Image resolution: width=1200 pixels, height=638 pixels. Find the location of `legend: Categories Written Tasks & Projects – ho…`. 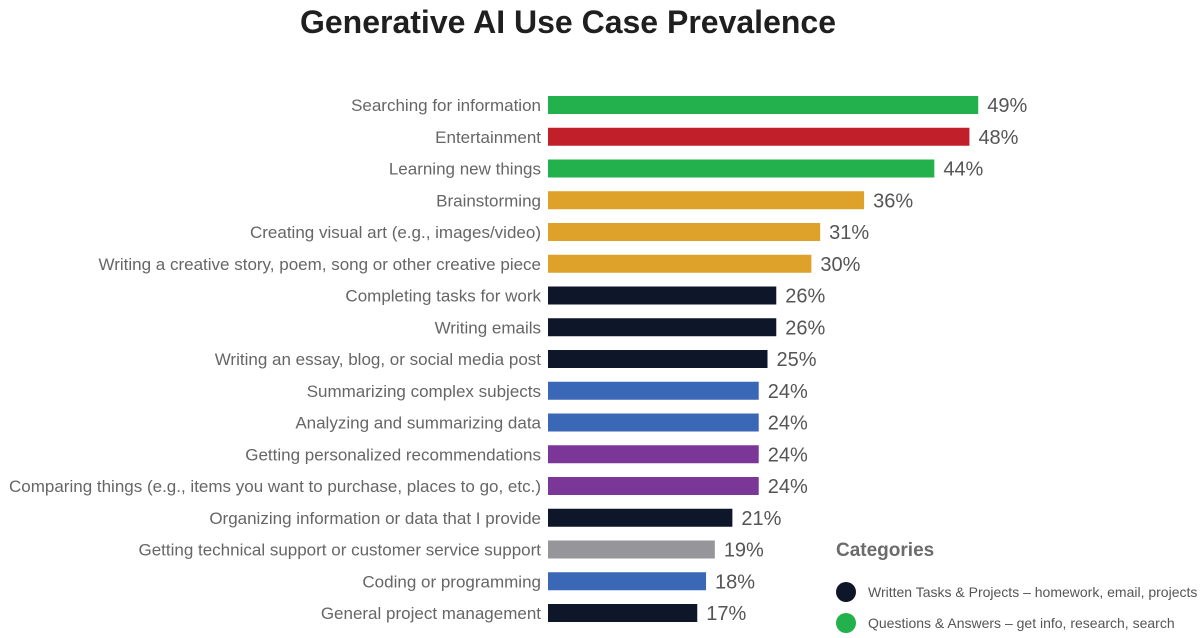

legend: Categories Written Tasks & Projects – ho… is located at coordinates (1016, 589).